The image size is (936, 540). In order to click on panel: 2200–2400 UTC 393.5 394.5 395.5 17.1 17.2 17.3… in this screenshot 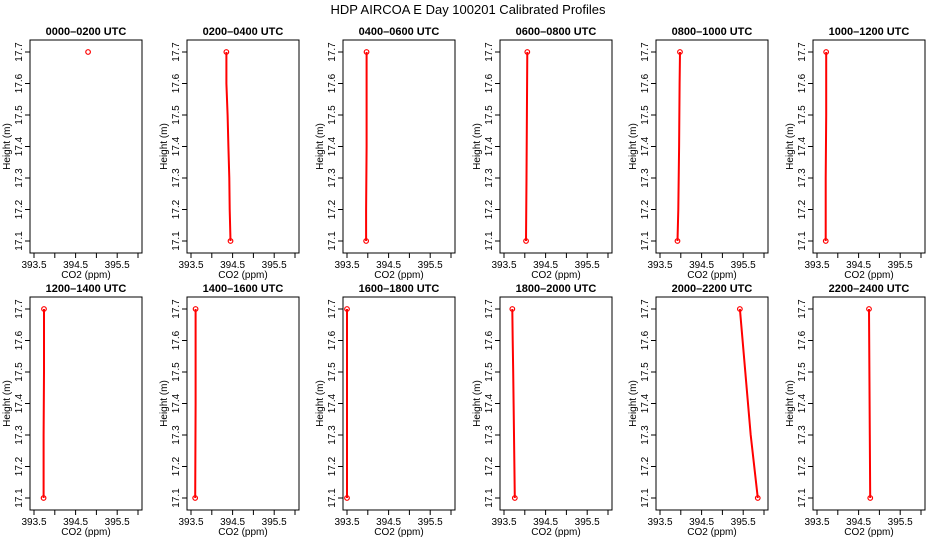, I will do `click(855, 410)`.